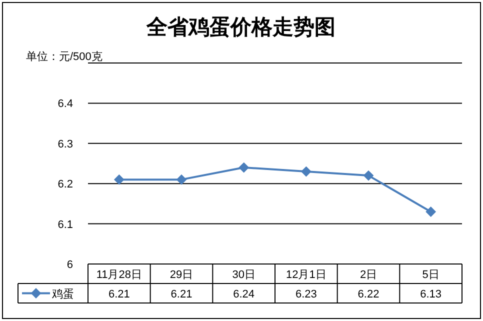 The height and width of the screenshot is (321, 483). What do you see at coordinates (69, 265) in the screenshot?
I see `y-tick-label: 6` at bounding box center [69, 265].